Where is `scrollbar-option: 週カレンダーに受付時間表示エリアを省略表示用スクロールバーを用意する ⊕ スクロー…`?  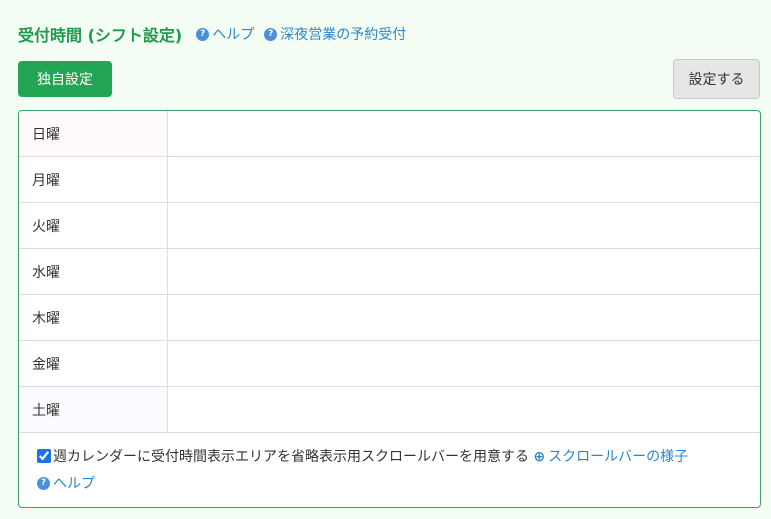 scrollbar-option: 週カレンダーに受付時間表示エリアを省略表示用スクロールバーを用意する ⊕ スクロー… is located at coordinates (389, 464).